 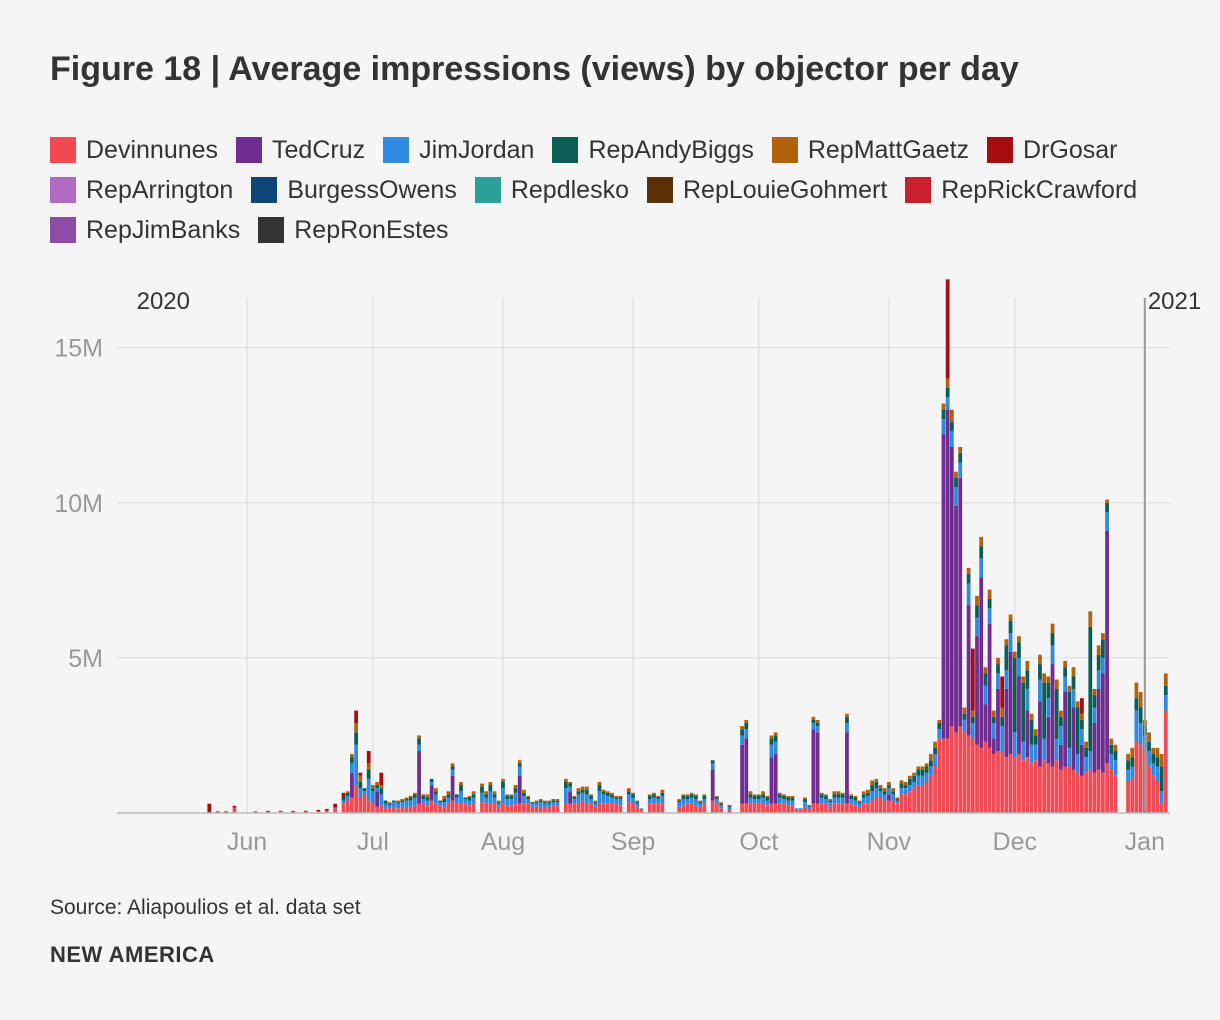 I want to click on legend-item-reparrington: RepArrington, so click(x=141, y=190).